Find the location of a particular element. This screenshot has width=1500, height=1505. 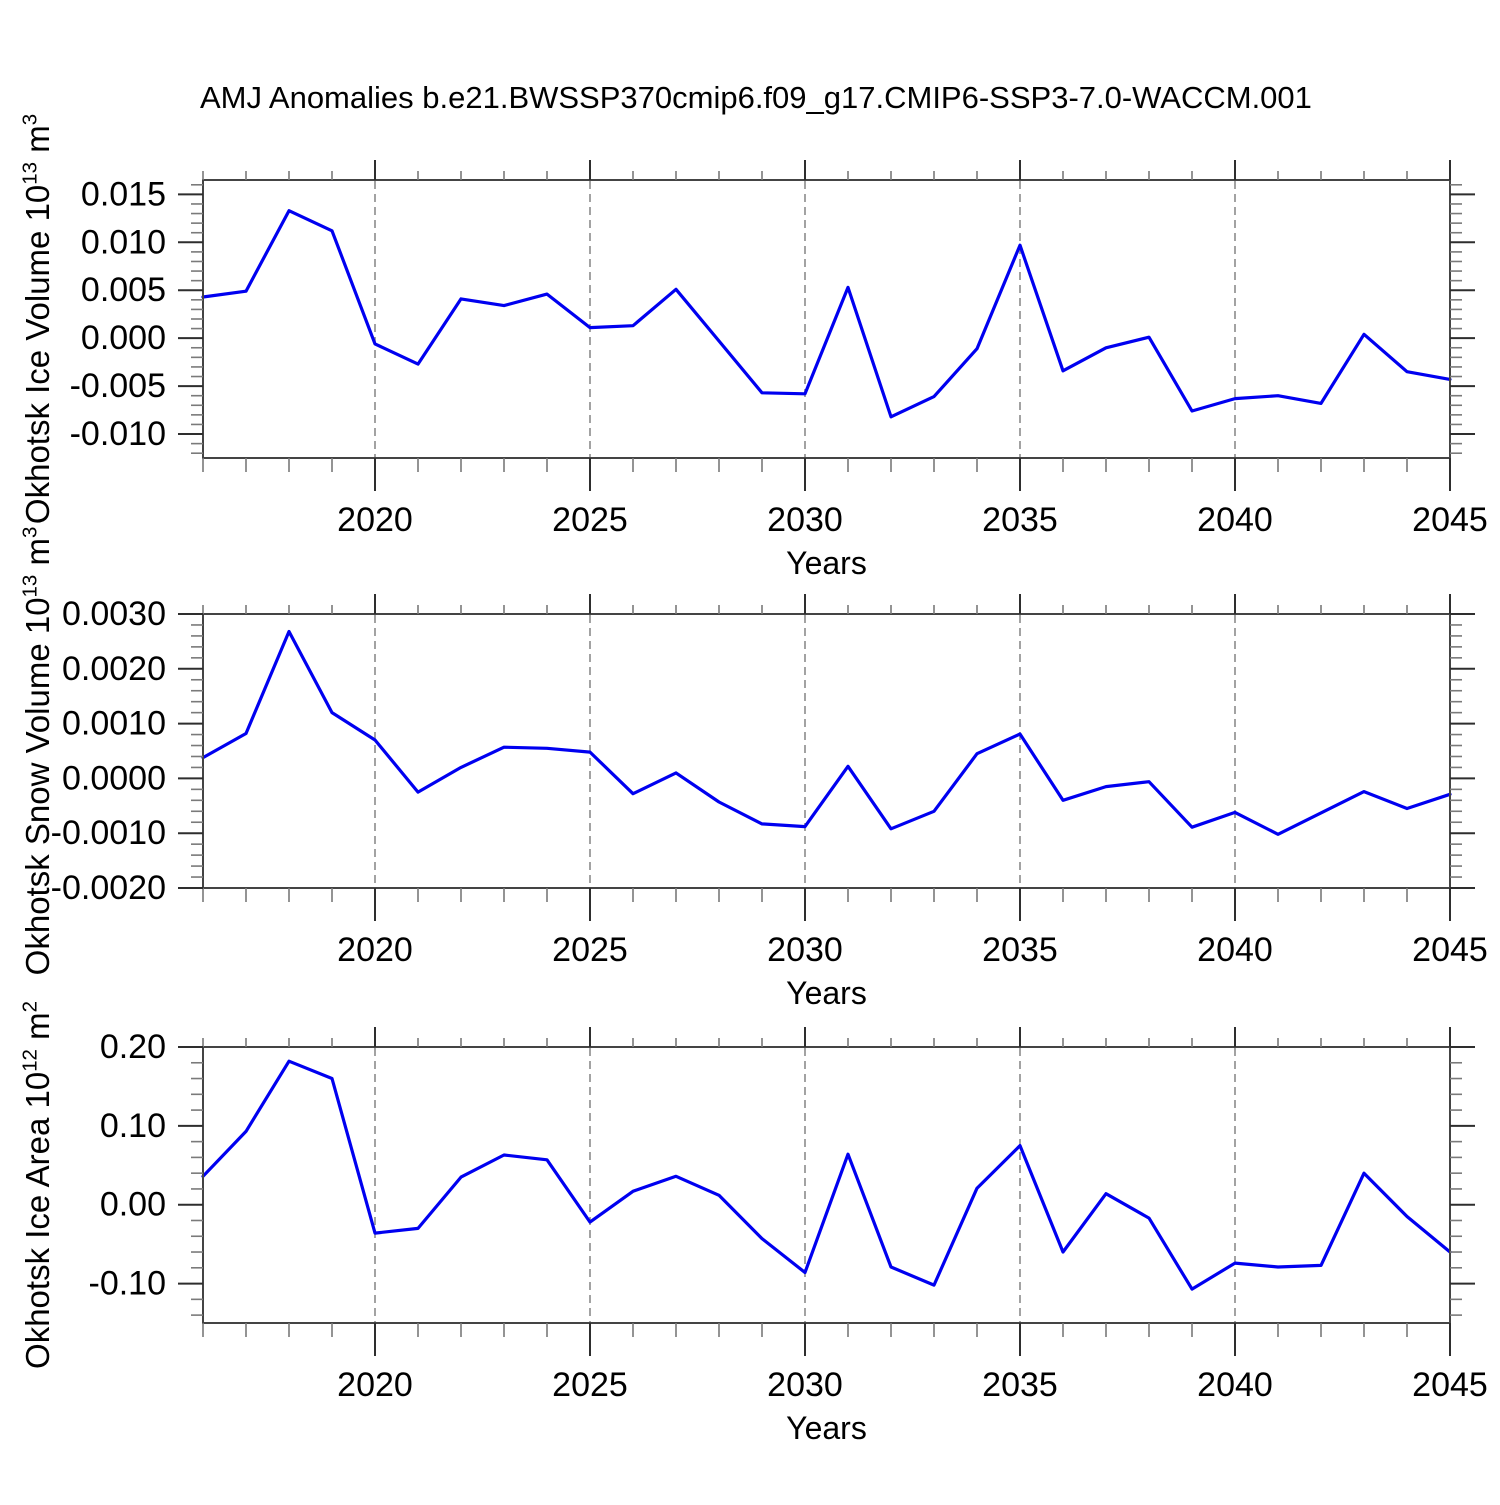

y-tick-label: 0.0030 is located at coordinates (114, 614).